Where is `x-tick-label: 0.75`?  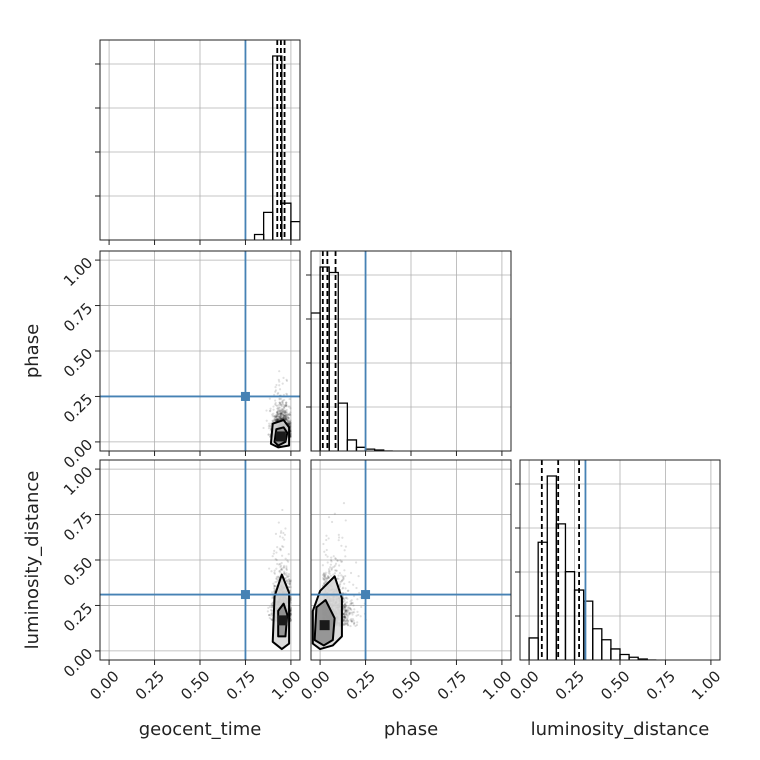
x-tick-label: 0.75 is located at coordinates (452, 685).